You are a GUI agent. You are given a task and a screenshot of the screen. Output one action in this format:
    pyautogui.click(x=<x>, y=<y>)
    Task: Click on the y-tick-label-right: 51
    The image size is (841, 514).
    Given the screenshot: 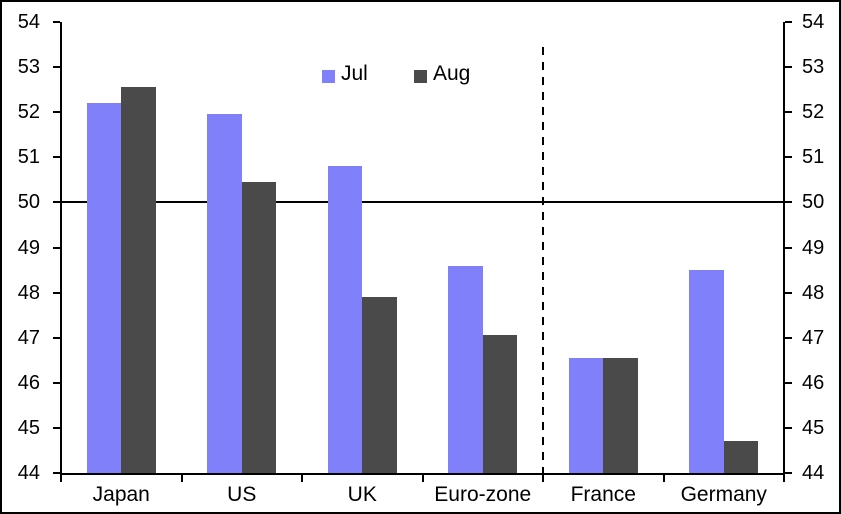 What is the action you would take?
    pyautogui.click(x=813, y=157)
    